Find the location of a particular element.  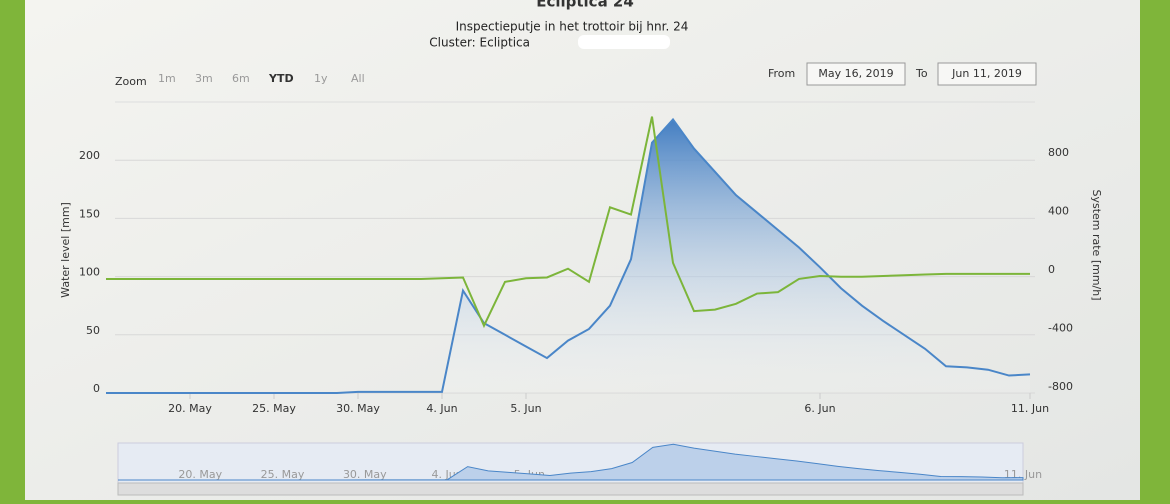

x-tick-label: 6. Jun is located at coordinates (819, 408).